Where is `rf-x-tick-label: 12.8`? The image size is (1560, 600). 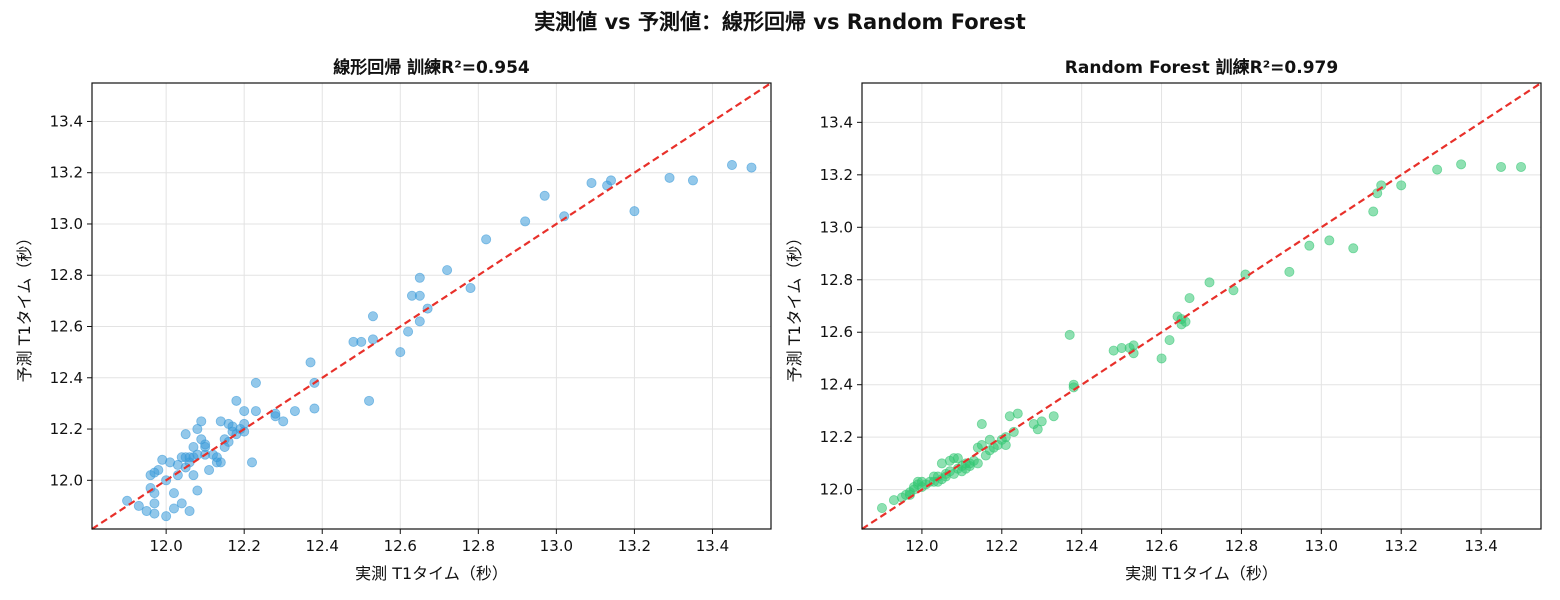
rf-x-tick-label: 12.8 is located at coordinates (1241, 546).